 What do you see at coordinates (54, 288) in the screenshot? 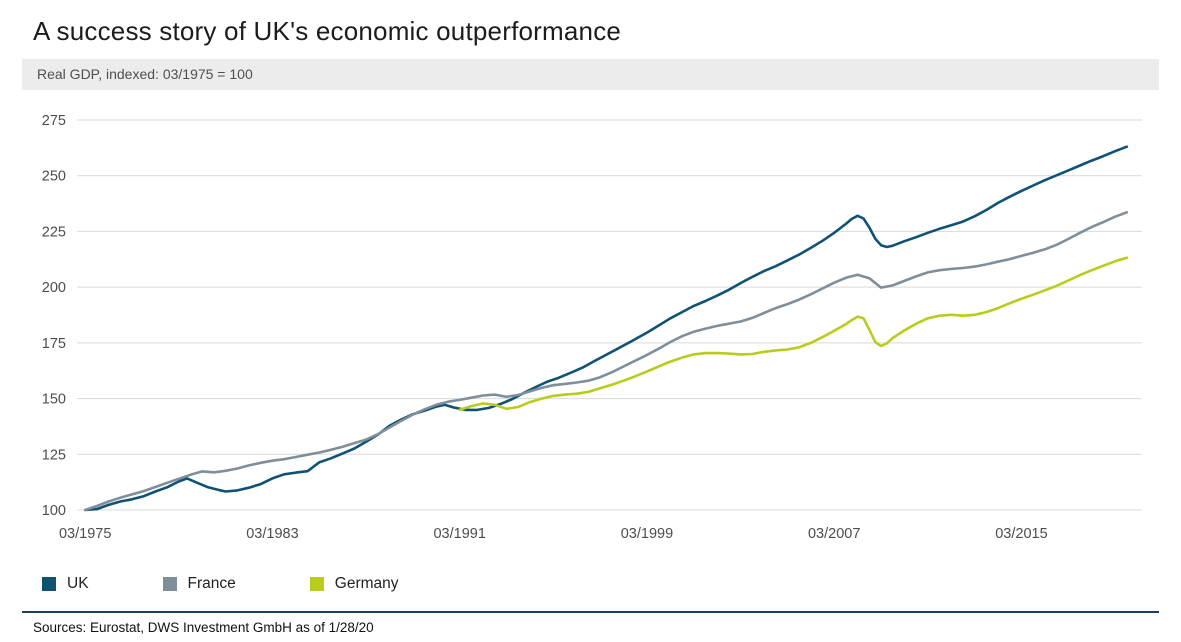
I see `y-tick-label: 200` at bounding box center [54, 288].